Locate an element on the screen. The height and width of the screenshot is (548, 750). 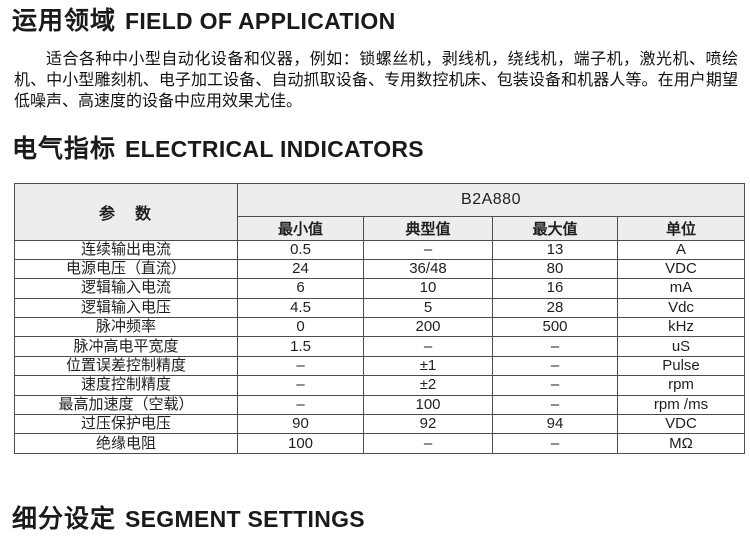
column-header-typ: 典型值 is located at coordinates (428, 228).